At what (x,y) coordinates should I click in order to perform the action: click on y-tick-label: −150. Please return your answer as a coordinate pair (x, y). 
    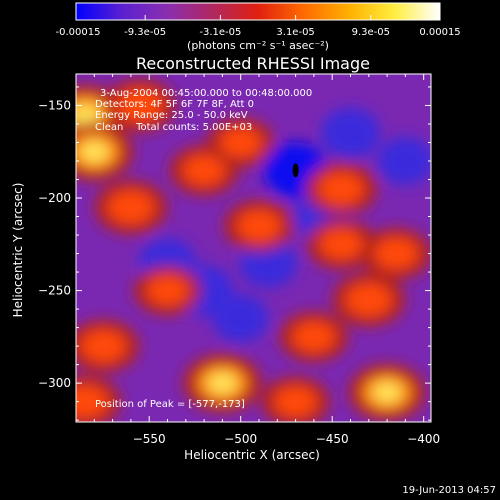
    Looking at the image, I should click on (54, 105).